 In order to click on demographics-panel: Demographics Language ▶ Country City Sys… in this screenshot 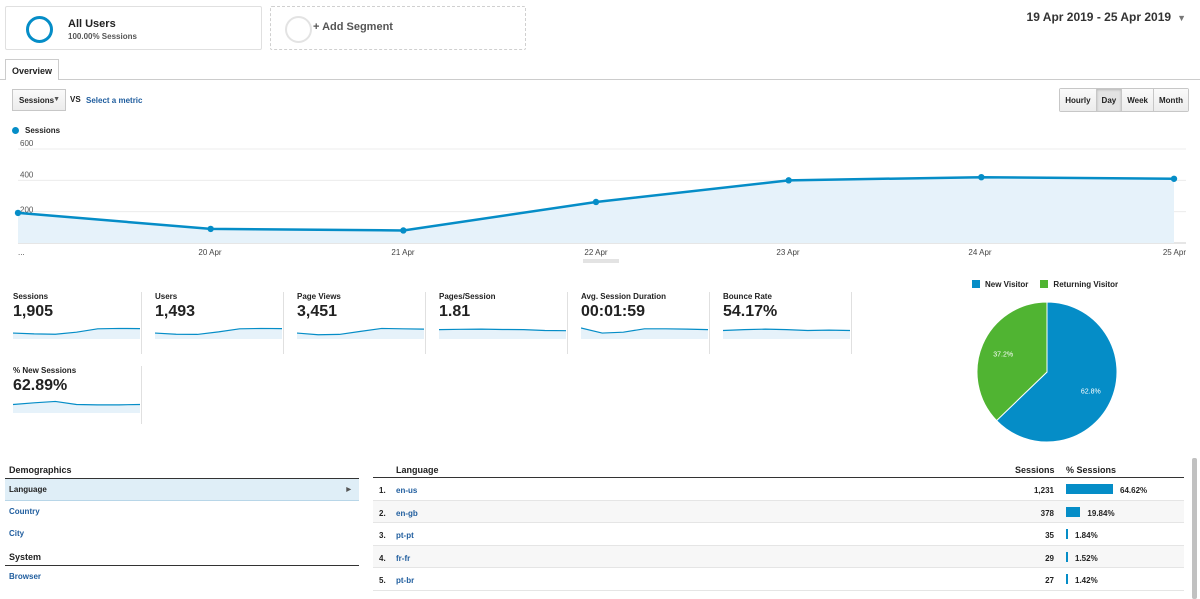, I will do `click(182, 524)`.